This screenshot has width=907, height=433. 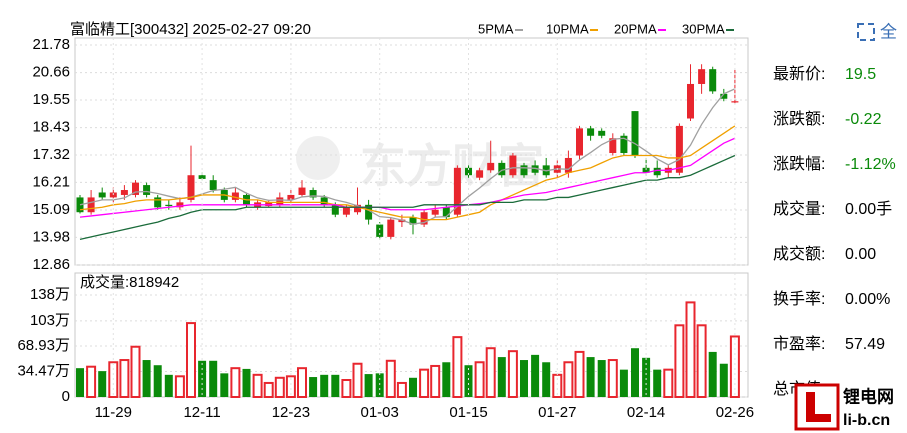 What do you see at coordinates (799, 164) in the screenshot?
I see `sidebar-label: 涨跌幅:` at bounding box center [799, 164].